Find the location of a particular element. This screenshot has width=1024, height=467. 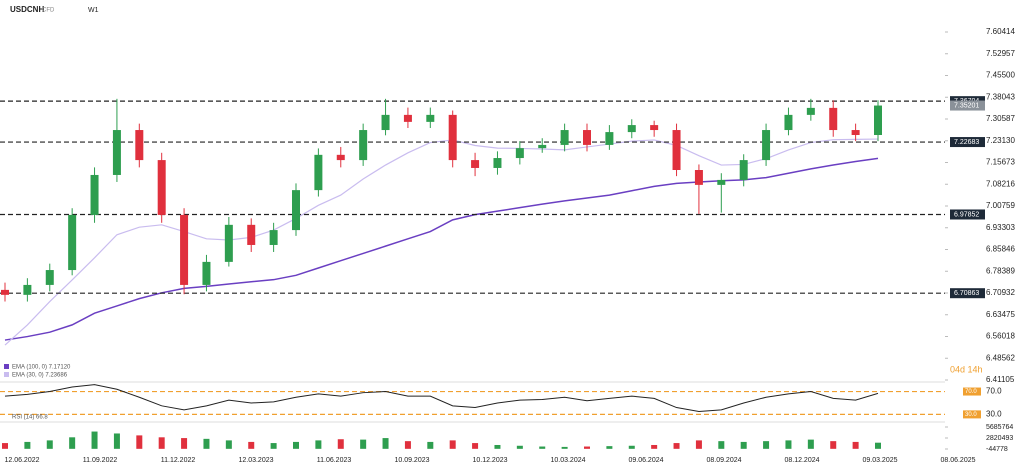

timeframe: W1 is located at coordinates (93, 10).